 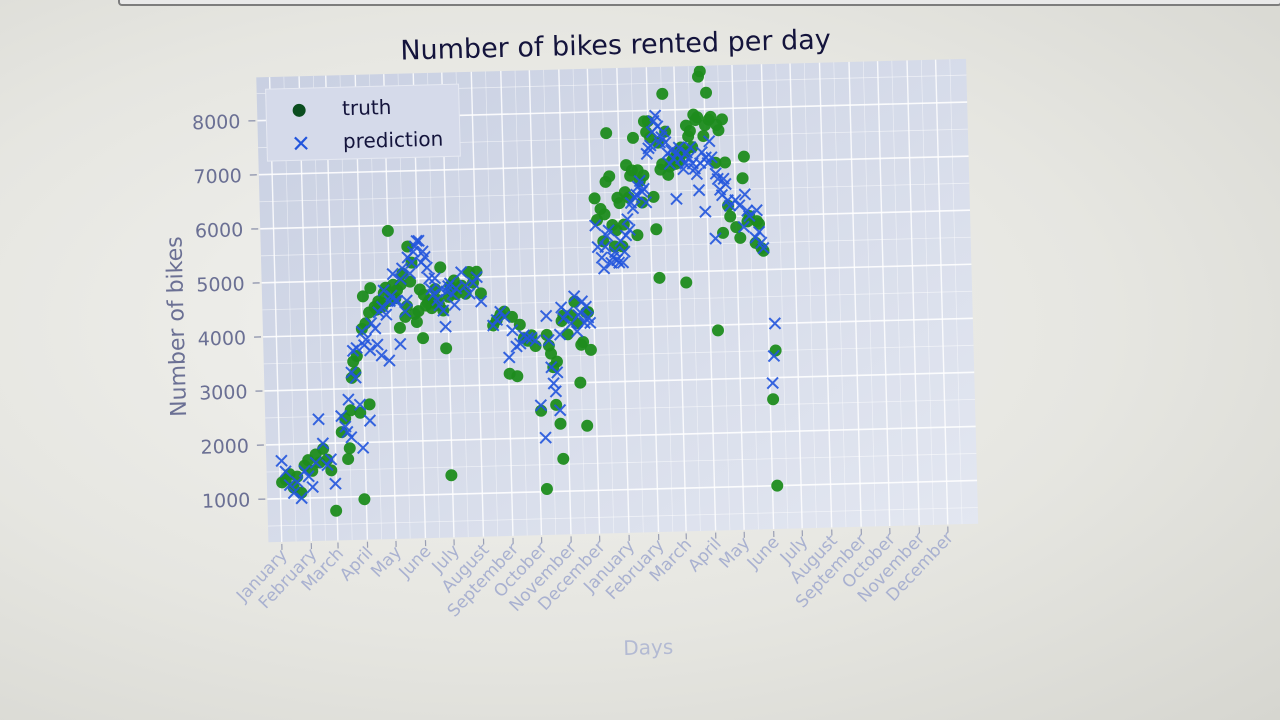 What do you see at coordinates (220, 284) in the screenshot?
I see `y-tick-label: 5000` at bounding box center [220, 284].